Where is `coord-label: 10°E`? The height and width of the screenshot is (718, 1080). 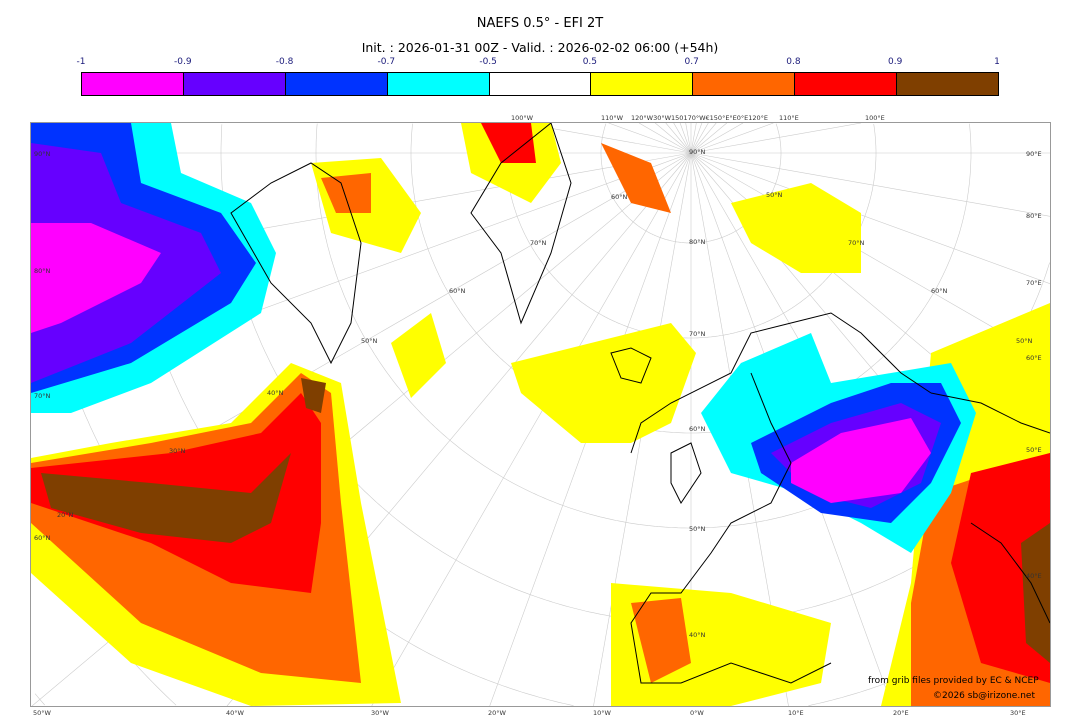
coord-label: 10°E is located at coordinates (796, 713).